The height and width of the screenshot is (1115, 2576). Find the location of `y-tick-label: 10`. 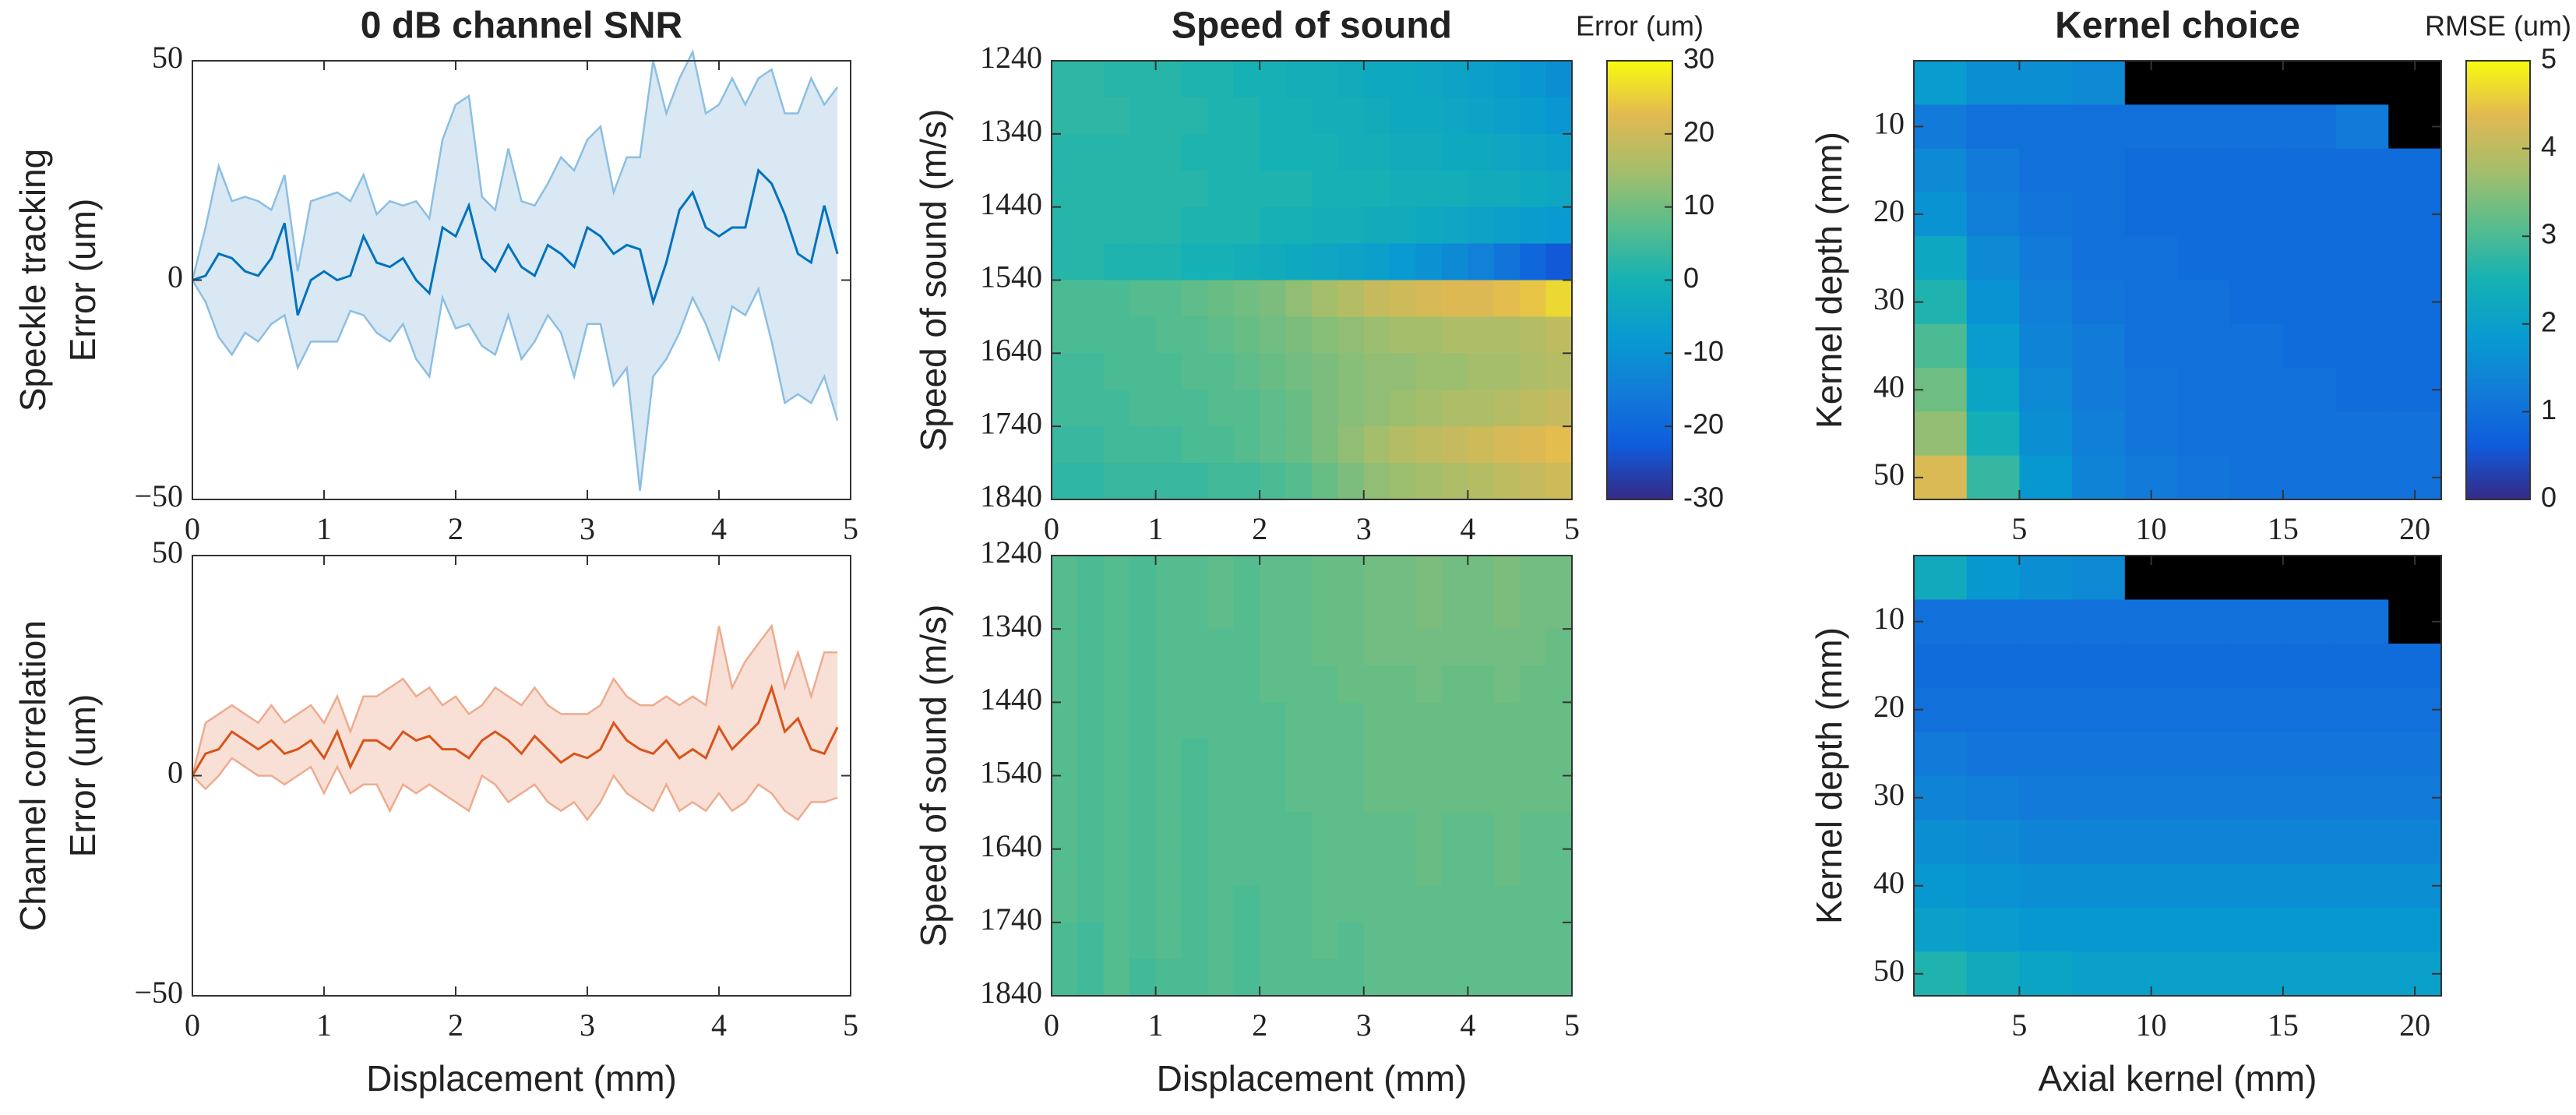

y-tick-label: 10 is located at coordinates (1889, 618).